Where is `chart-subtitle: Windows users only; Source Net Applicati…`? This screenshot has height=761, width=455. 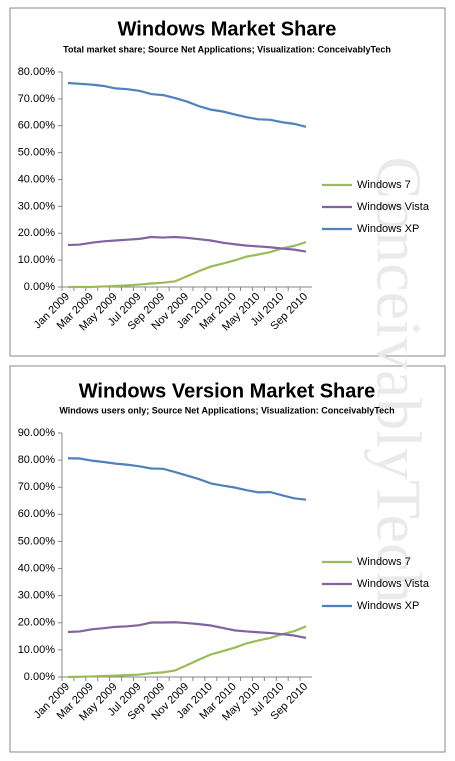
chart-subtitle: Windows users only; Source Net Applicati… is located at coordinates (226, 410).